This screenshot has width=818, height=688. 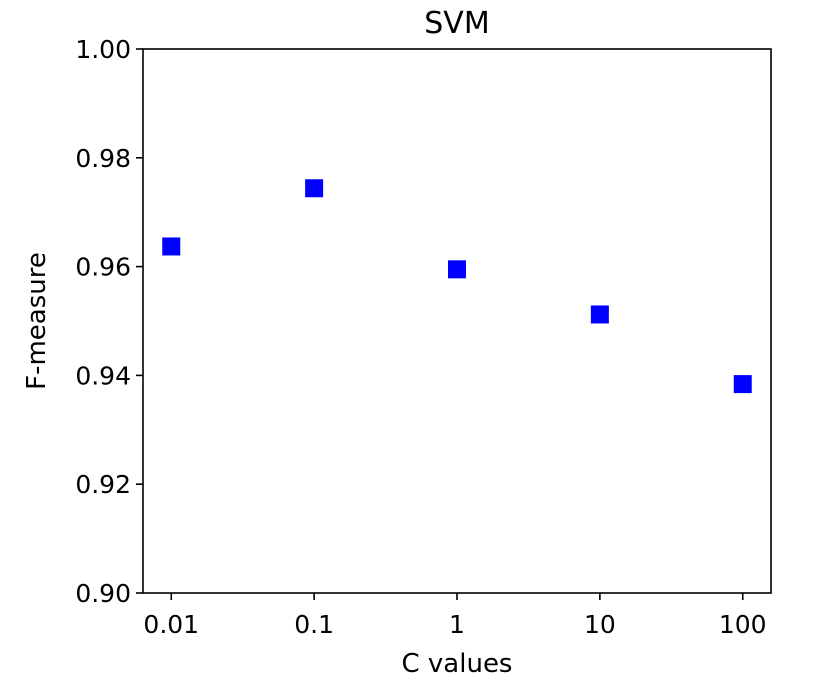 What do you see at coordinates (600, 624) in the screenshot?
I see `x-tick-label: 10` at bounding box center [600, 624].